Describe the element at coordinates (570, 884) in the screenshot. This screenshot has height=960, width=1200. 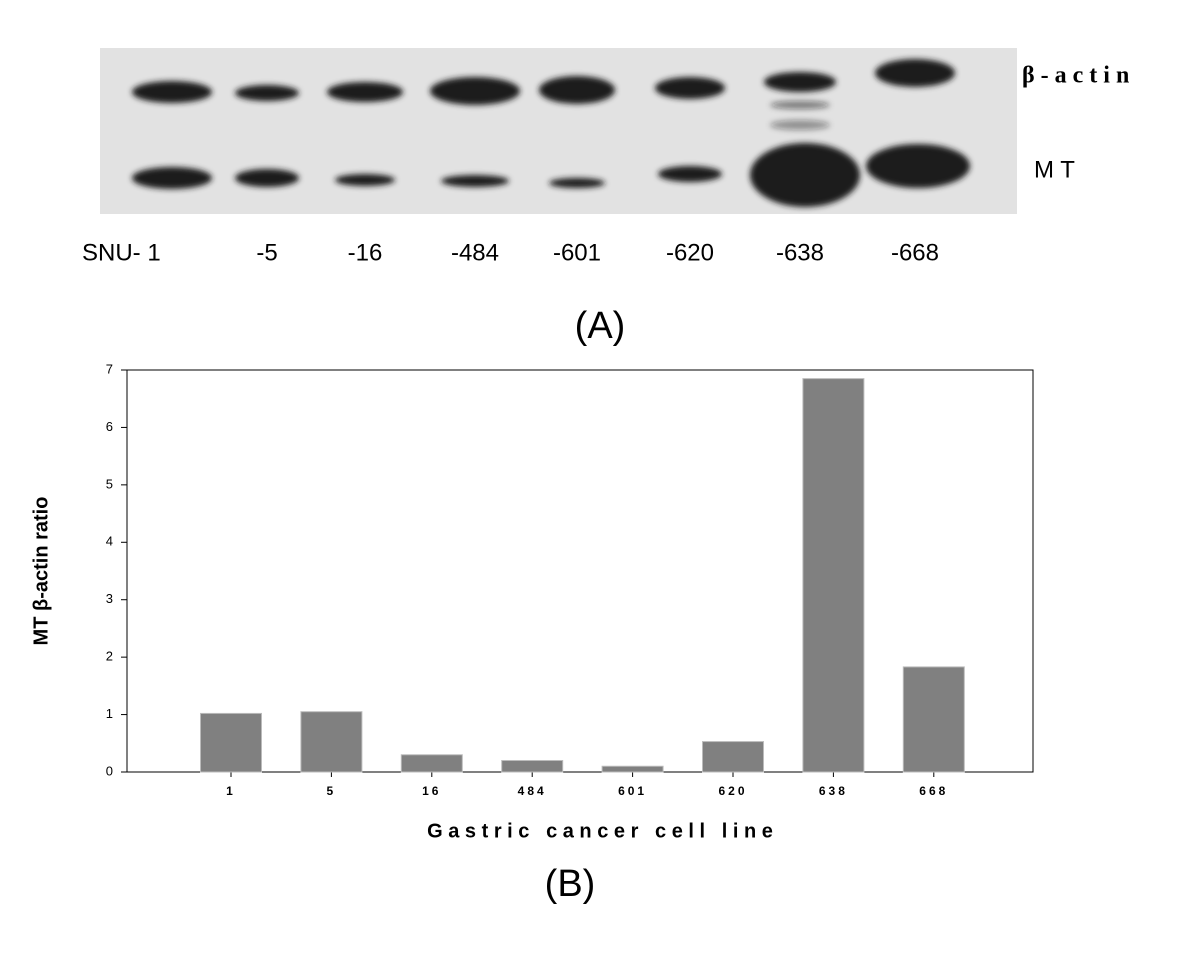
I see `panel-label: (B)` at that location.